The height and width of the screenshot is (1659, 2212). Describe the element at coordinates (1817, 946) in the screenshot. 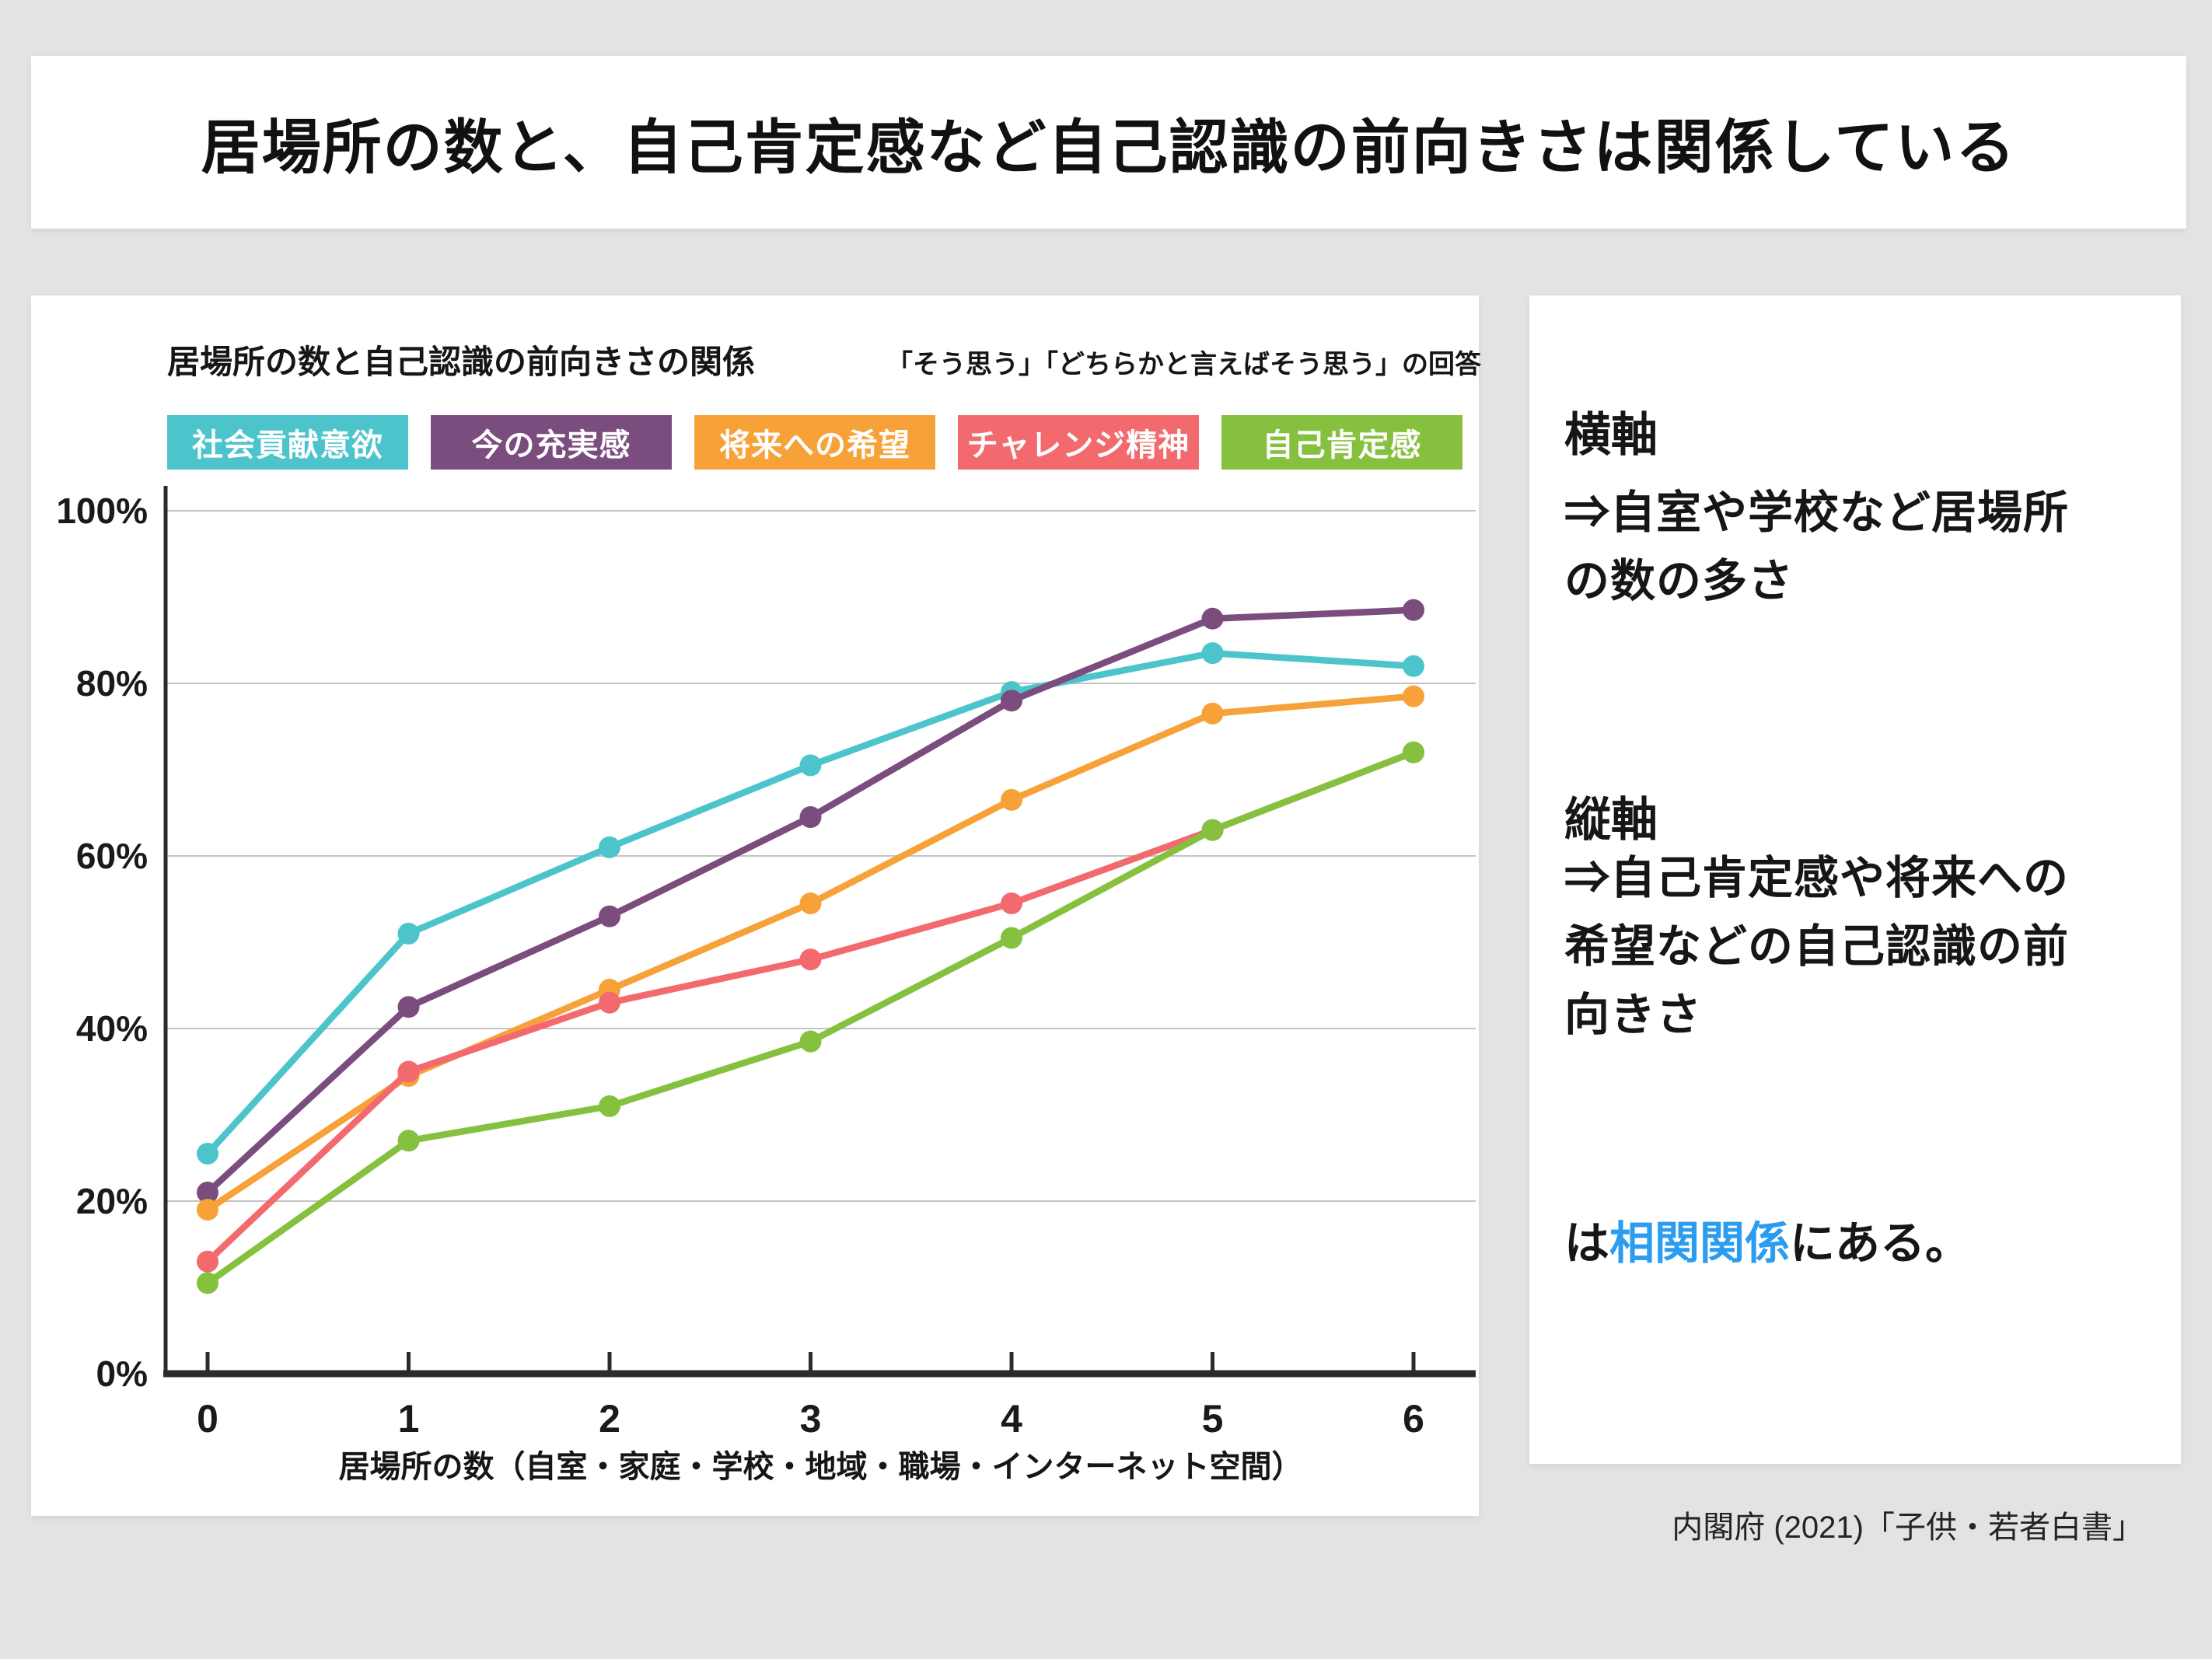

I see `v-axis-text: ⇒自己肯定感や将来への希望などの自己認識の前向きさ` at that location.